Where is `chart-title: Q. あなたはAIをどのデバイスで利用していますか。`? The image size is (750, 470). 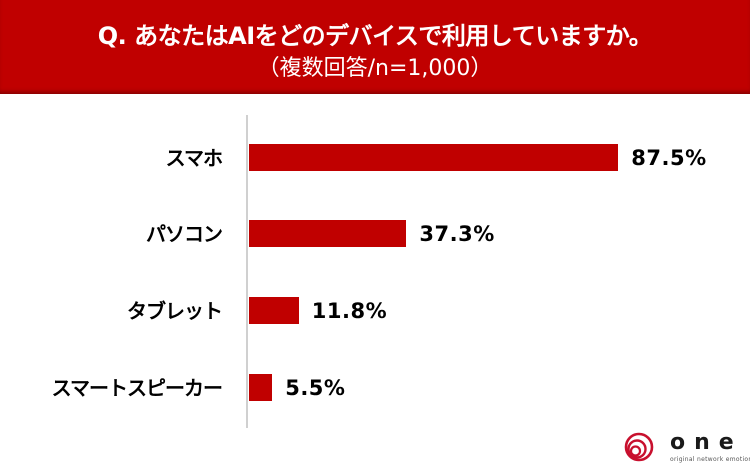 chart-title: Q. あなたはAIをどのデバイスで利用していますか。 is located at coordinates (375, 36).